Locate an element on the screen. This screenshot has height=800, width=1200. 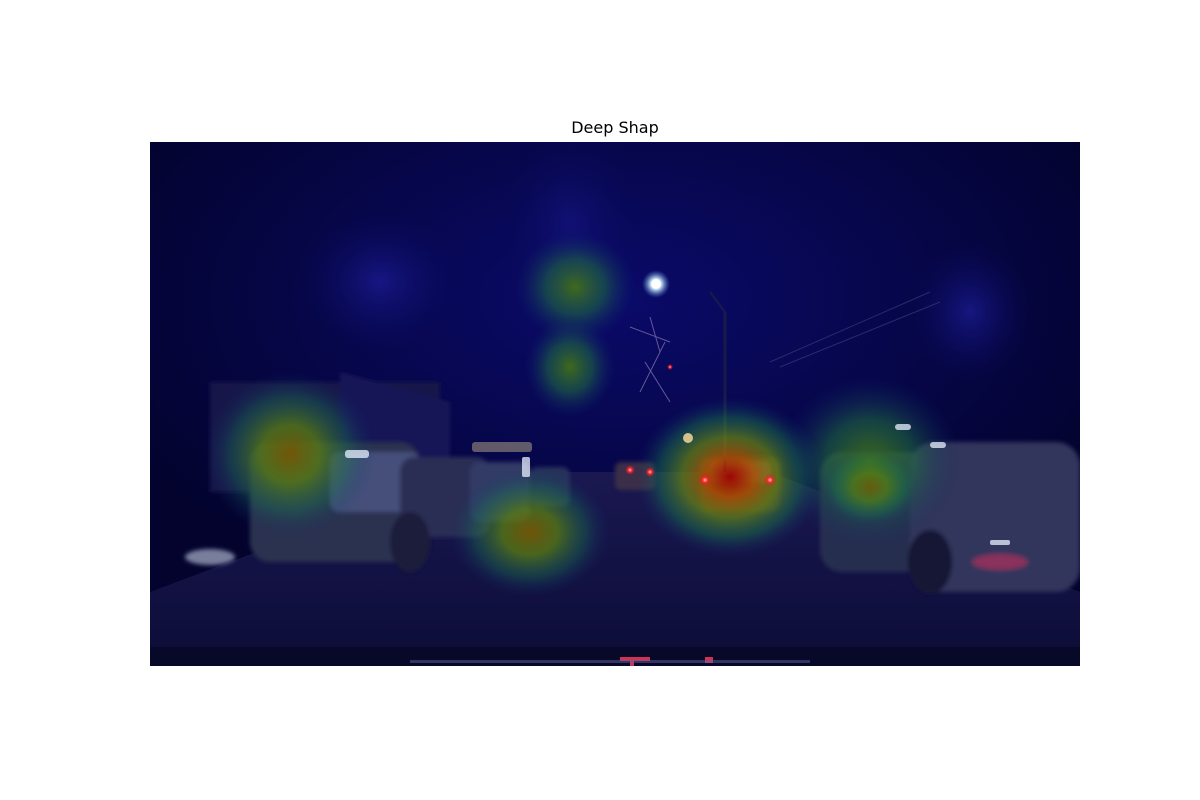
tail-lights is located at coordinates (700, 425).